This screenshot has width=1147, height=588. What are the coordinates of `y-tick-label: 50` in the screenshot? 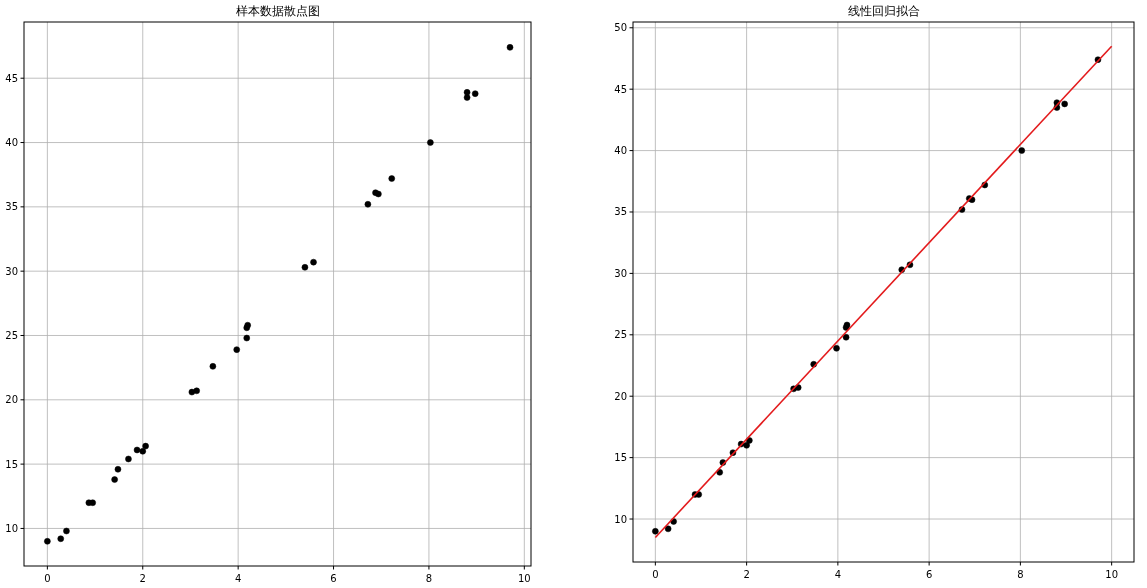 It's located at (620, 28).